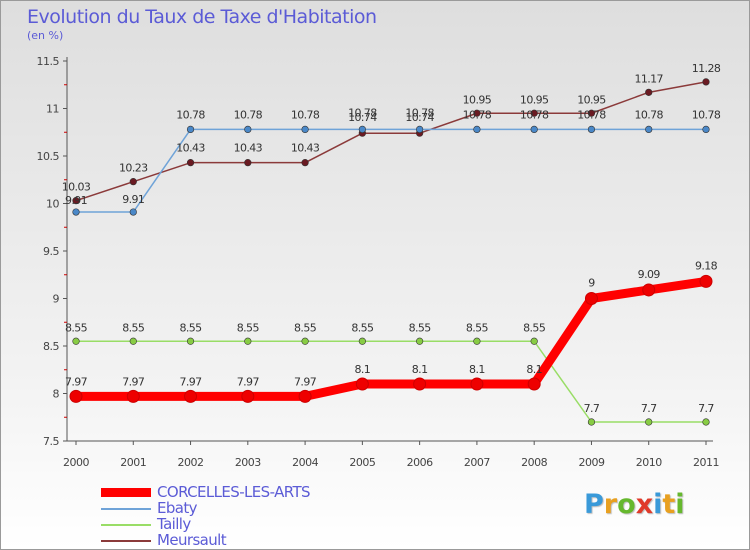 This screenshot has height=550, width=750. I want to click on y-tick-label: 10, so click(52, 204).